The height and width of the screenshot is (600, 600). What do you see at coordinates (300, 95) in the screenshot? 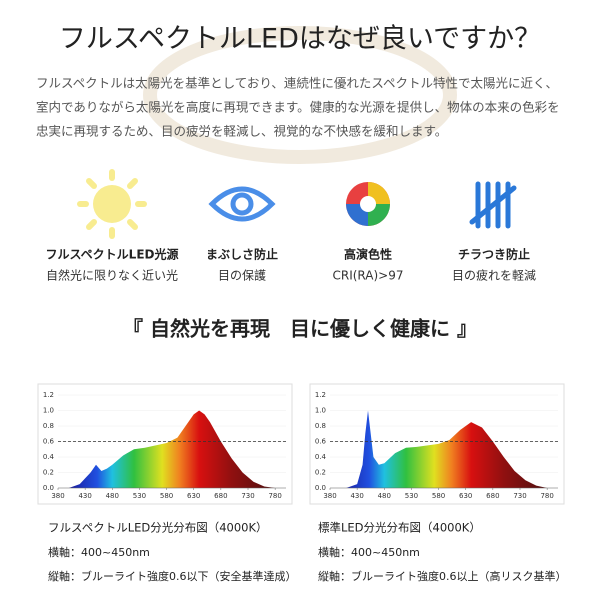
I see `ring-decoration` at bounding box center [300, 95].